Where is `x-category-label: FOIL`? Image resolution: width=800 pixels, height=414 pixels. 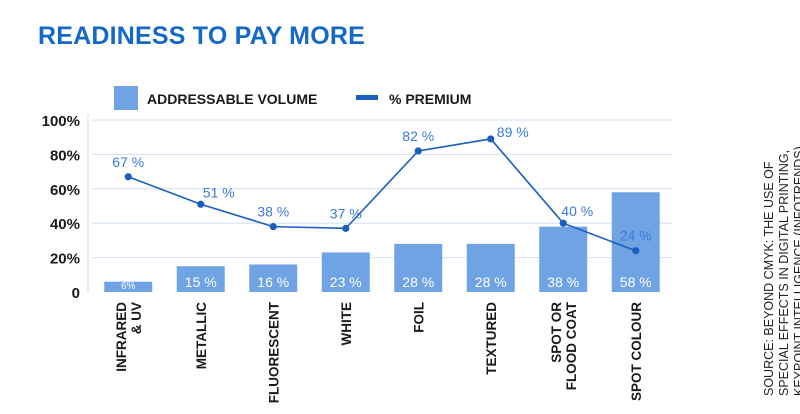 x-category-label: FOIL is located at coordinates (418, 317).